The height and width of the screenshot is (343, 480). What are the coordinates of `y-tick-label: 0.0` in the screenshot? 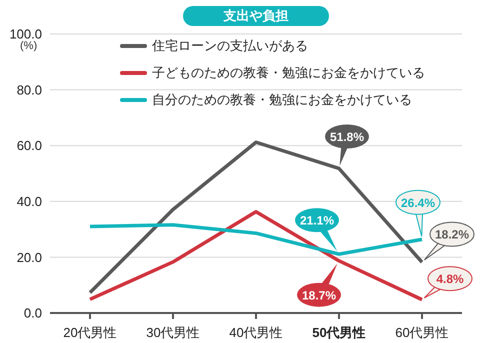 It's located at (33, 313).